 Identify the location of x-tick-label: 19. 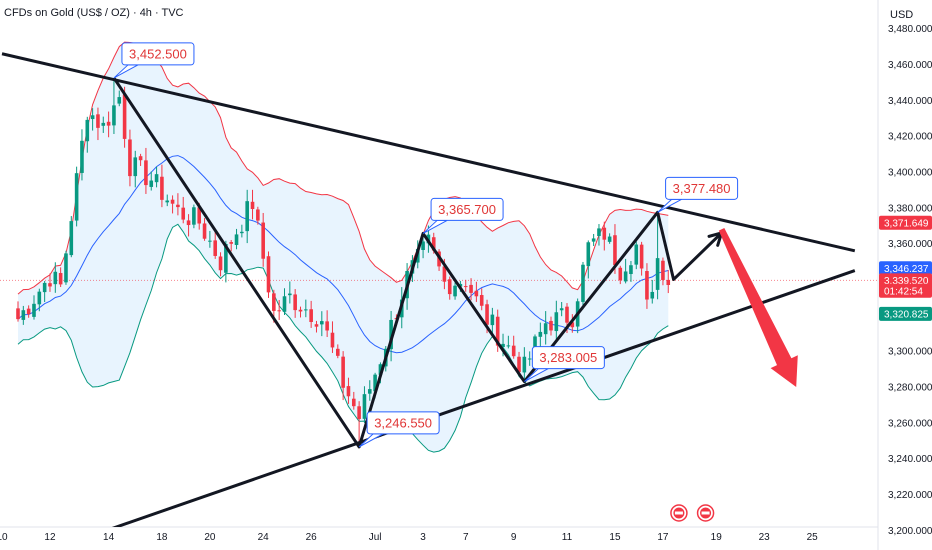
(717, 537).